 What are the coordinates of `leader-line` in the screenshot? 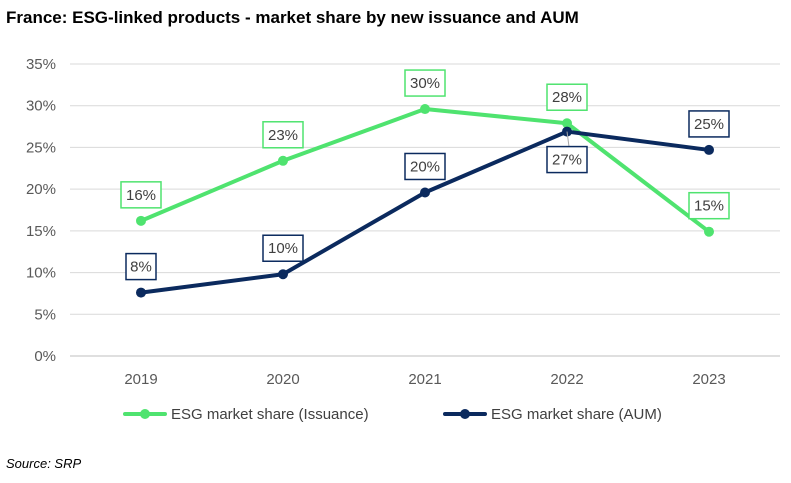 It's located at (568, 139).